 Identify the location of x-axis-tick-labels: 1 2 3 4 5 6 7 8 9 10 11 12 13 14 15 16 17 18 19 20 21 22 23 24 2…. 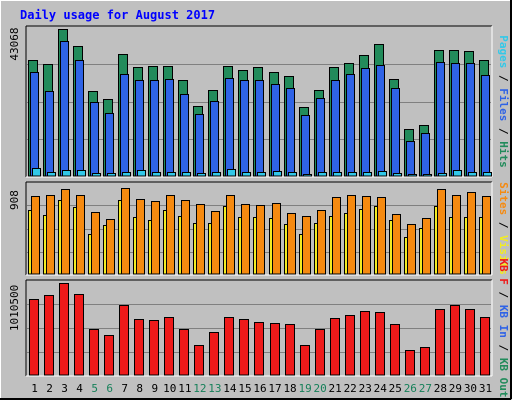
(261, 388).